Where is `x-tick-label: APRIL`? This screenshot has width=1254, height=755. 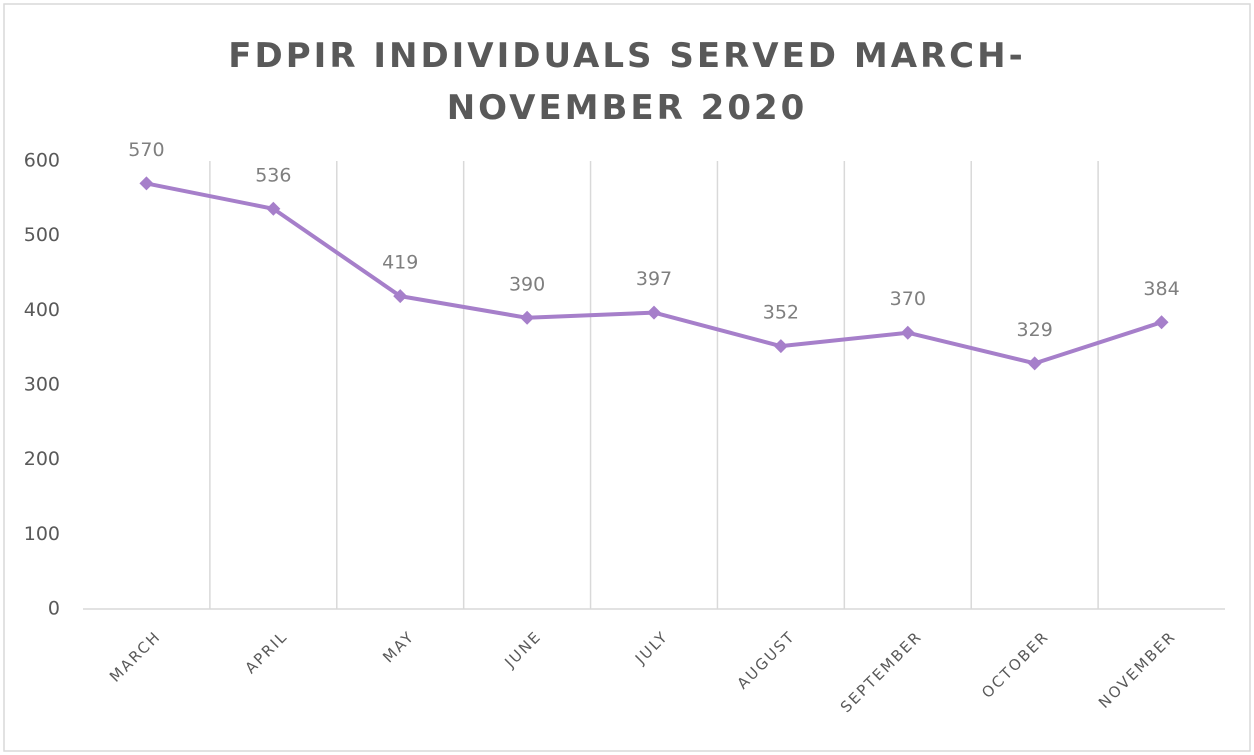
x-tick-label: APRIL is located at coordinates (266, 652).